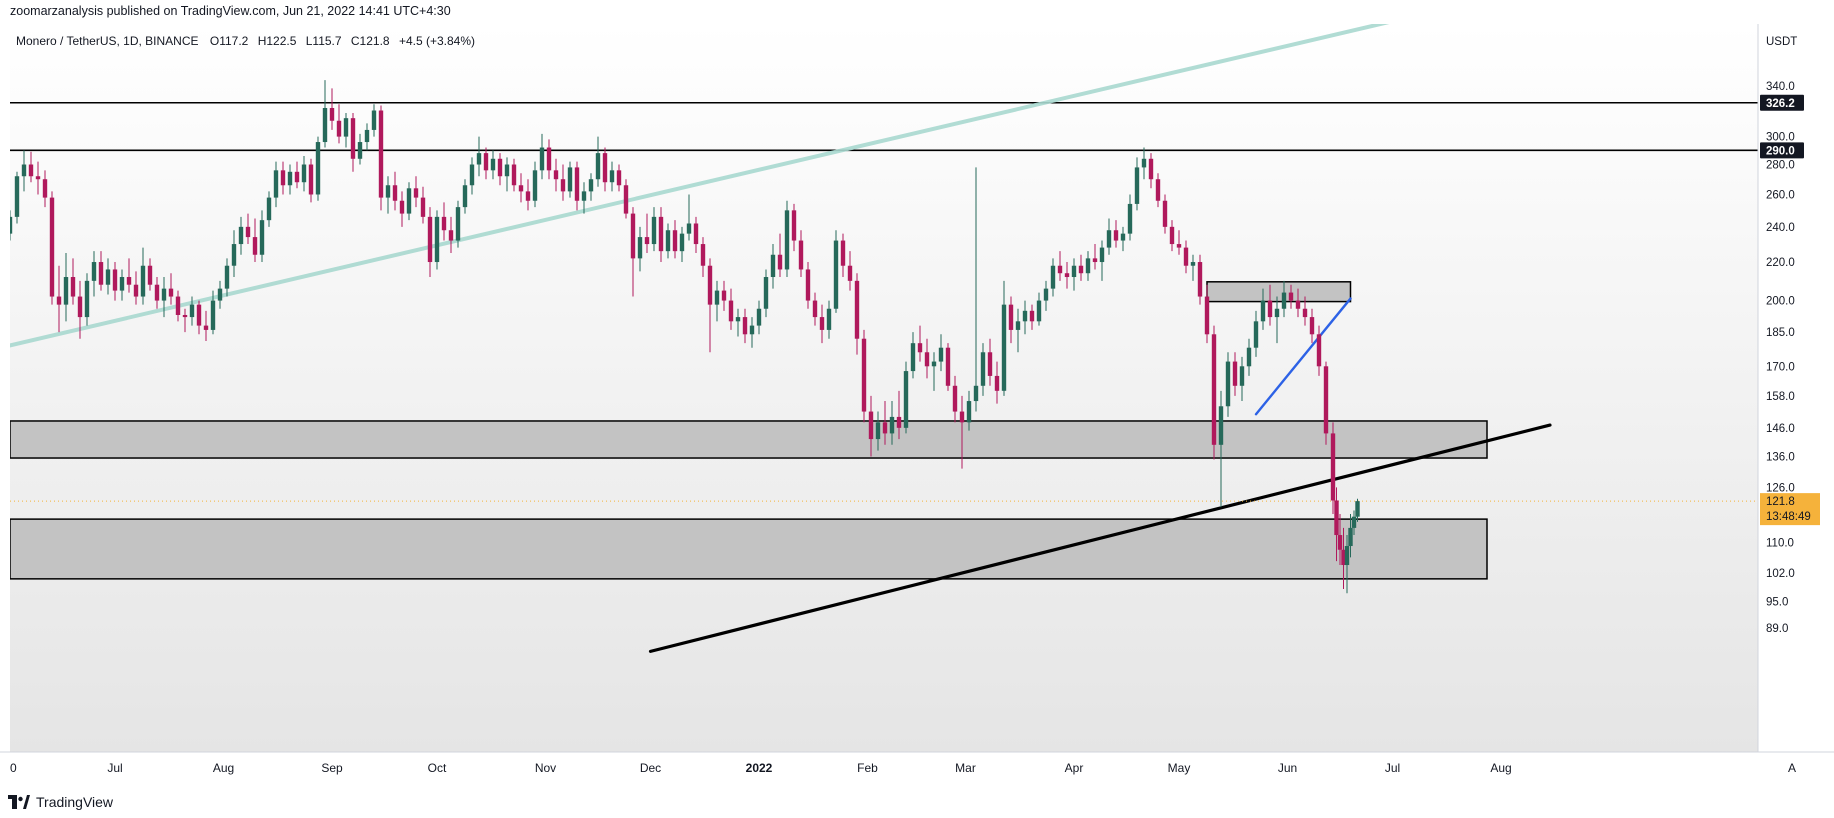 Image resolution: width=1834 pixels, height=818 pixels. Describe the element at coordinates (1303, 356) in the screenshot. I see `triangle-trendline` at that location.